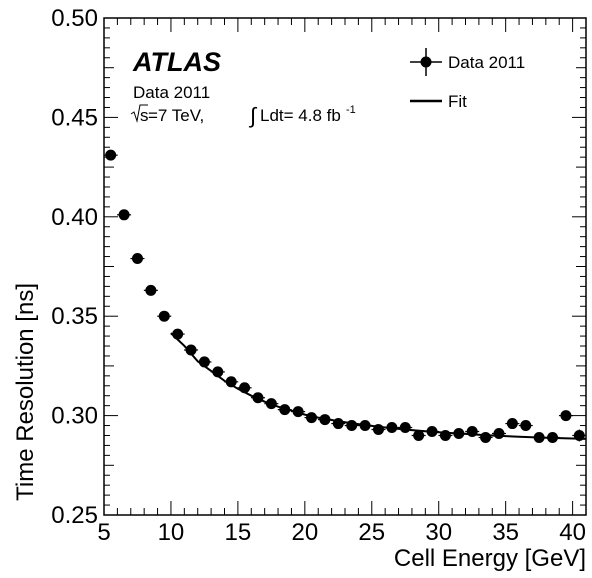  Describe the element at coordinates (139, 113) in the screenshot. I see `sqrt-radical-icon` at that location.